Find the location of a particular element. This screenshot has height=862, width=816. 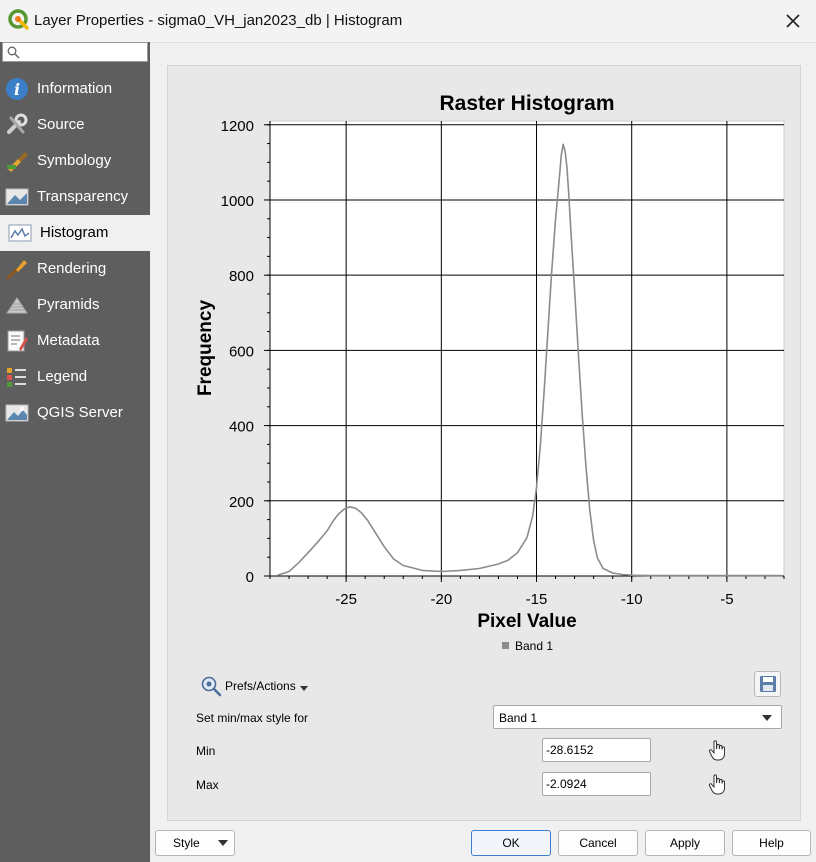

min-field is located at coordinates (596, 750).